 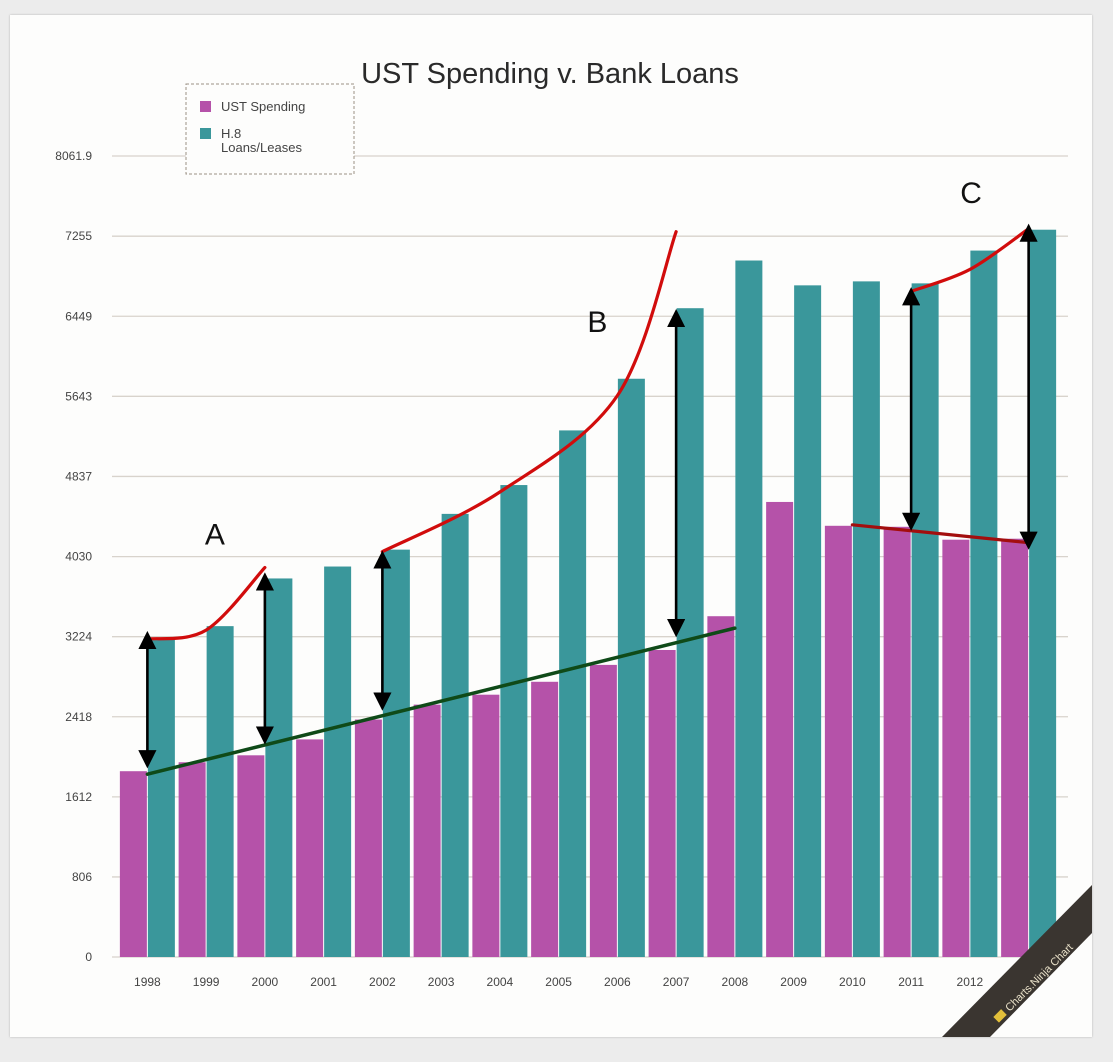 I want to click on legend-label-loans-line1: H.8, so click(x=231, y=133).